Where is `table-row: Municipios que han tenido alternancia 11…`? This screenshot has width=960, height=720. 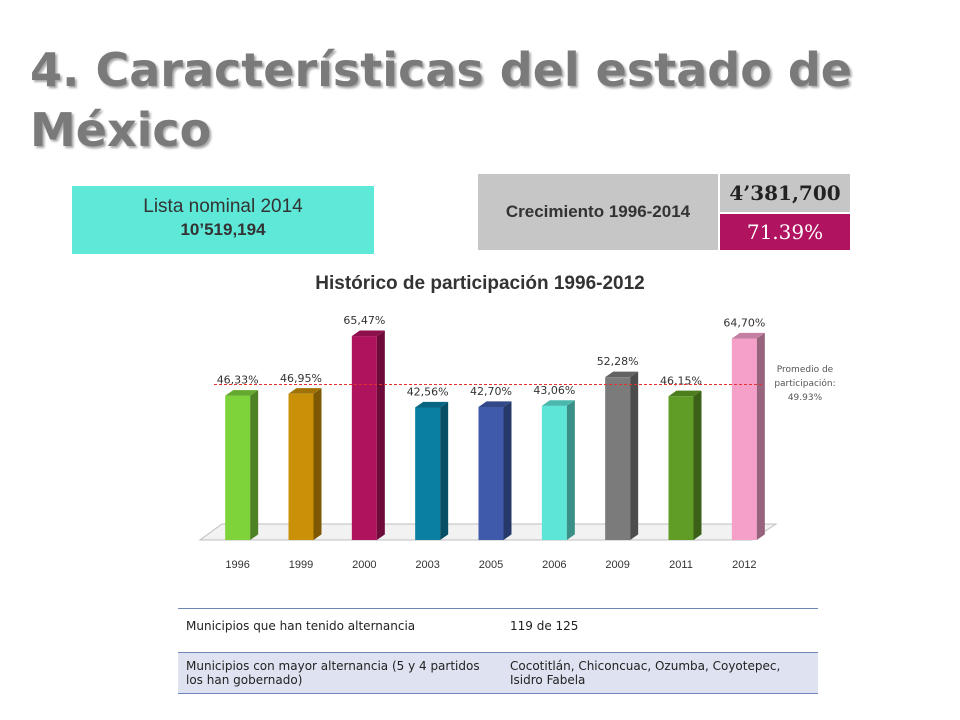 table-row: Municipios que han tenido alternancia 11… is located at coordinates (498, 630).